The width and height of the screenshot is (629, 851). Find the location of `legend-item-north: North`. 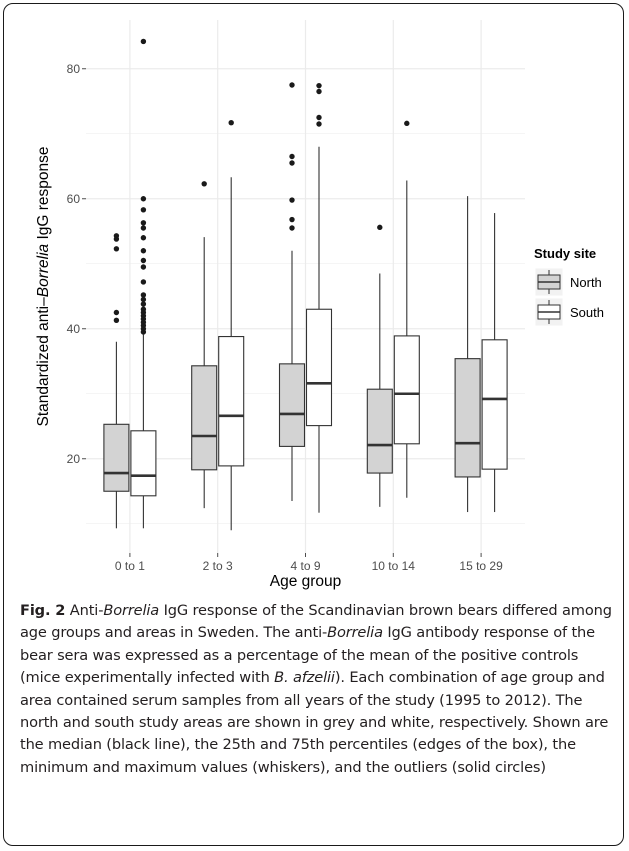

legend-item-north: North is located at coordinates (568, 282).